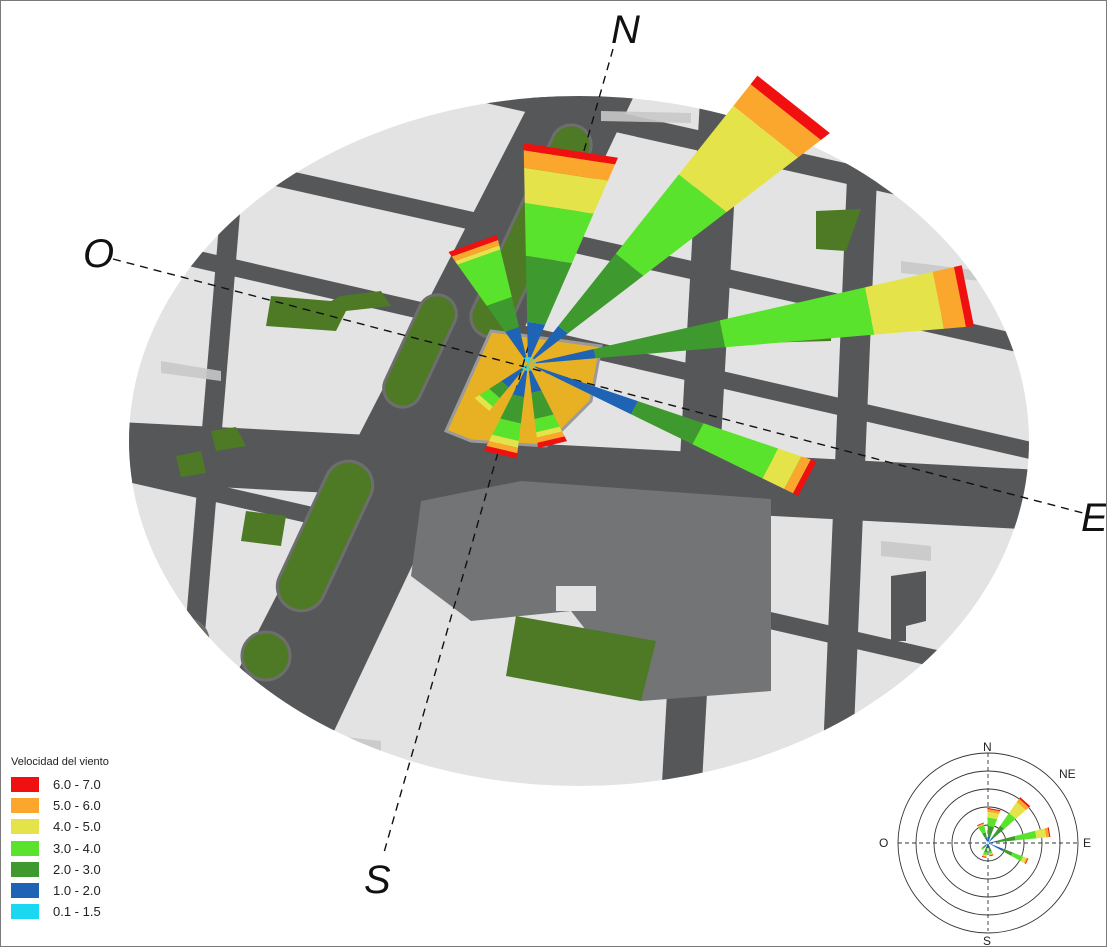 This screenshot has height=947, width=1107. I want to click on mini-east: E, so click(1087, 843).